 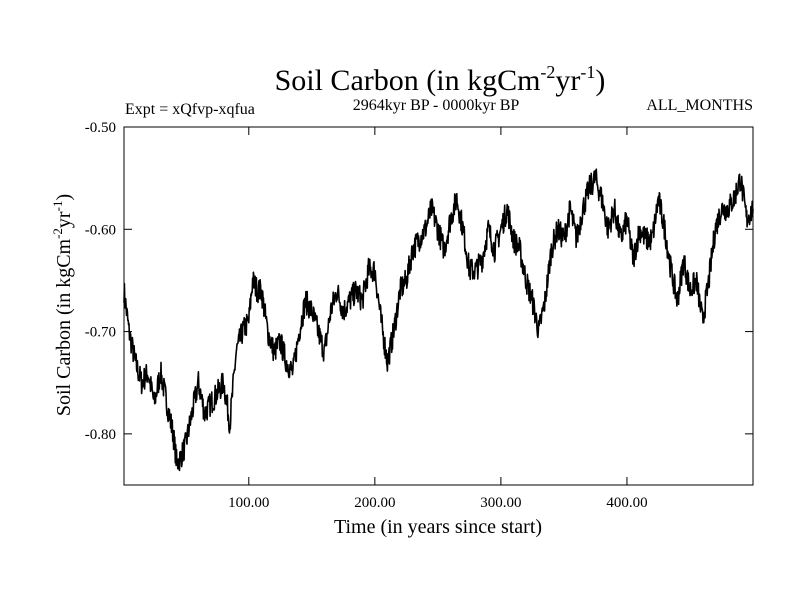 What do you see at coordinates (408, 80) in the screenshot?
I see `chart-title-main: Soil Carbon (in kgCm` at bounding box center [408, 80].